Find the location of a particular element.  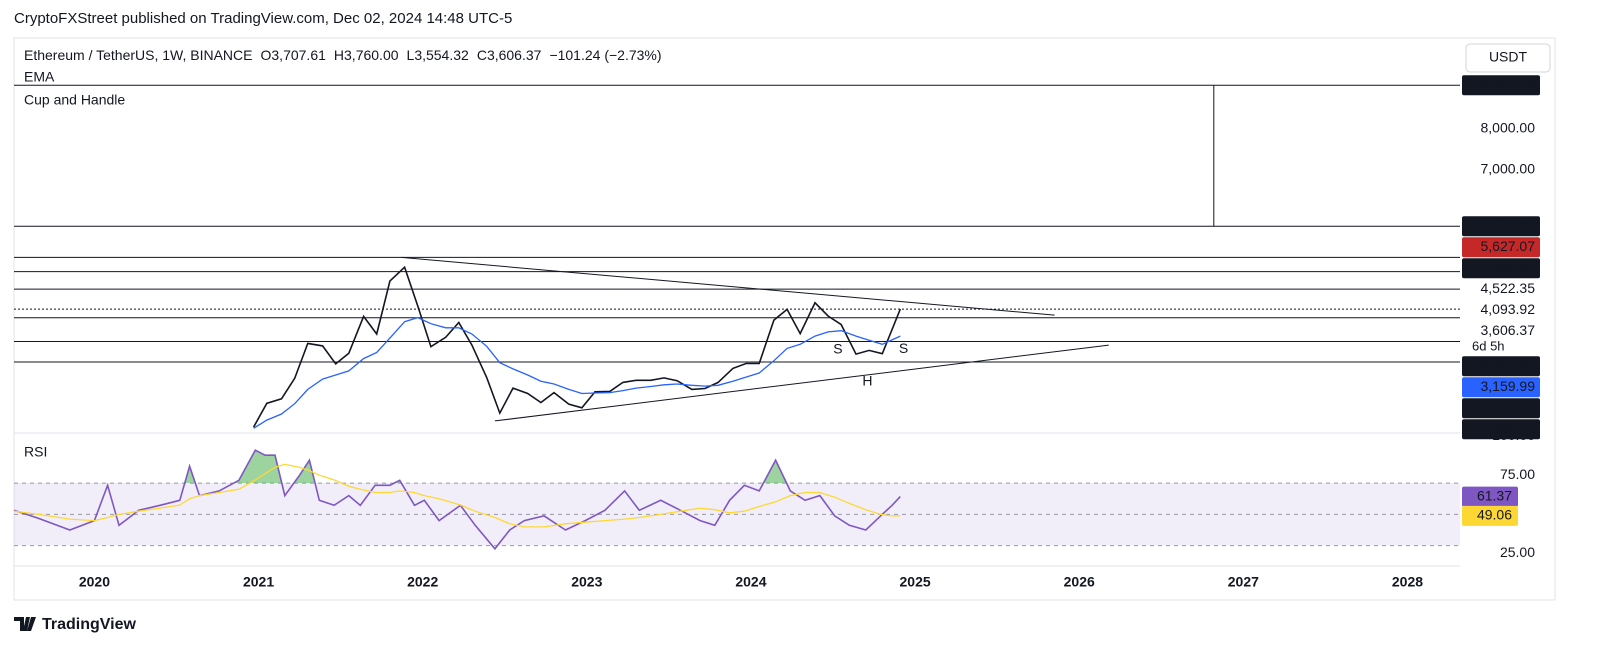

ohlc-value: 3,554.32 is located at coordinates (441, 55).